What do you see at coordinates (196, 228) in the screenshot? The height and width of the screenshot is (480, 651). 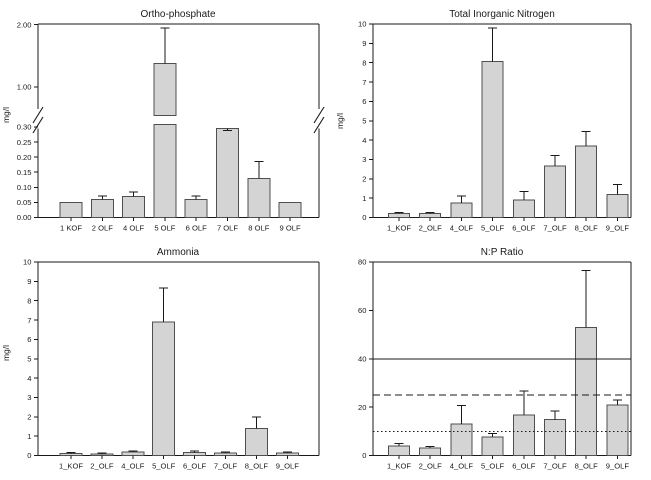 I see `x-tick-label: 6 OLF` at bounding box center [196, 228].